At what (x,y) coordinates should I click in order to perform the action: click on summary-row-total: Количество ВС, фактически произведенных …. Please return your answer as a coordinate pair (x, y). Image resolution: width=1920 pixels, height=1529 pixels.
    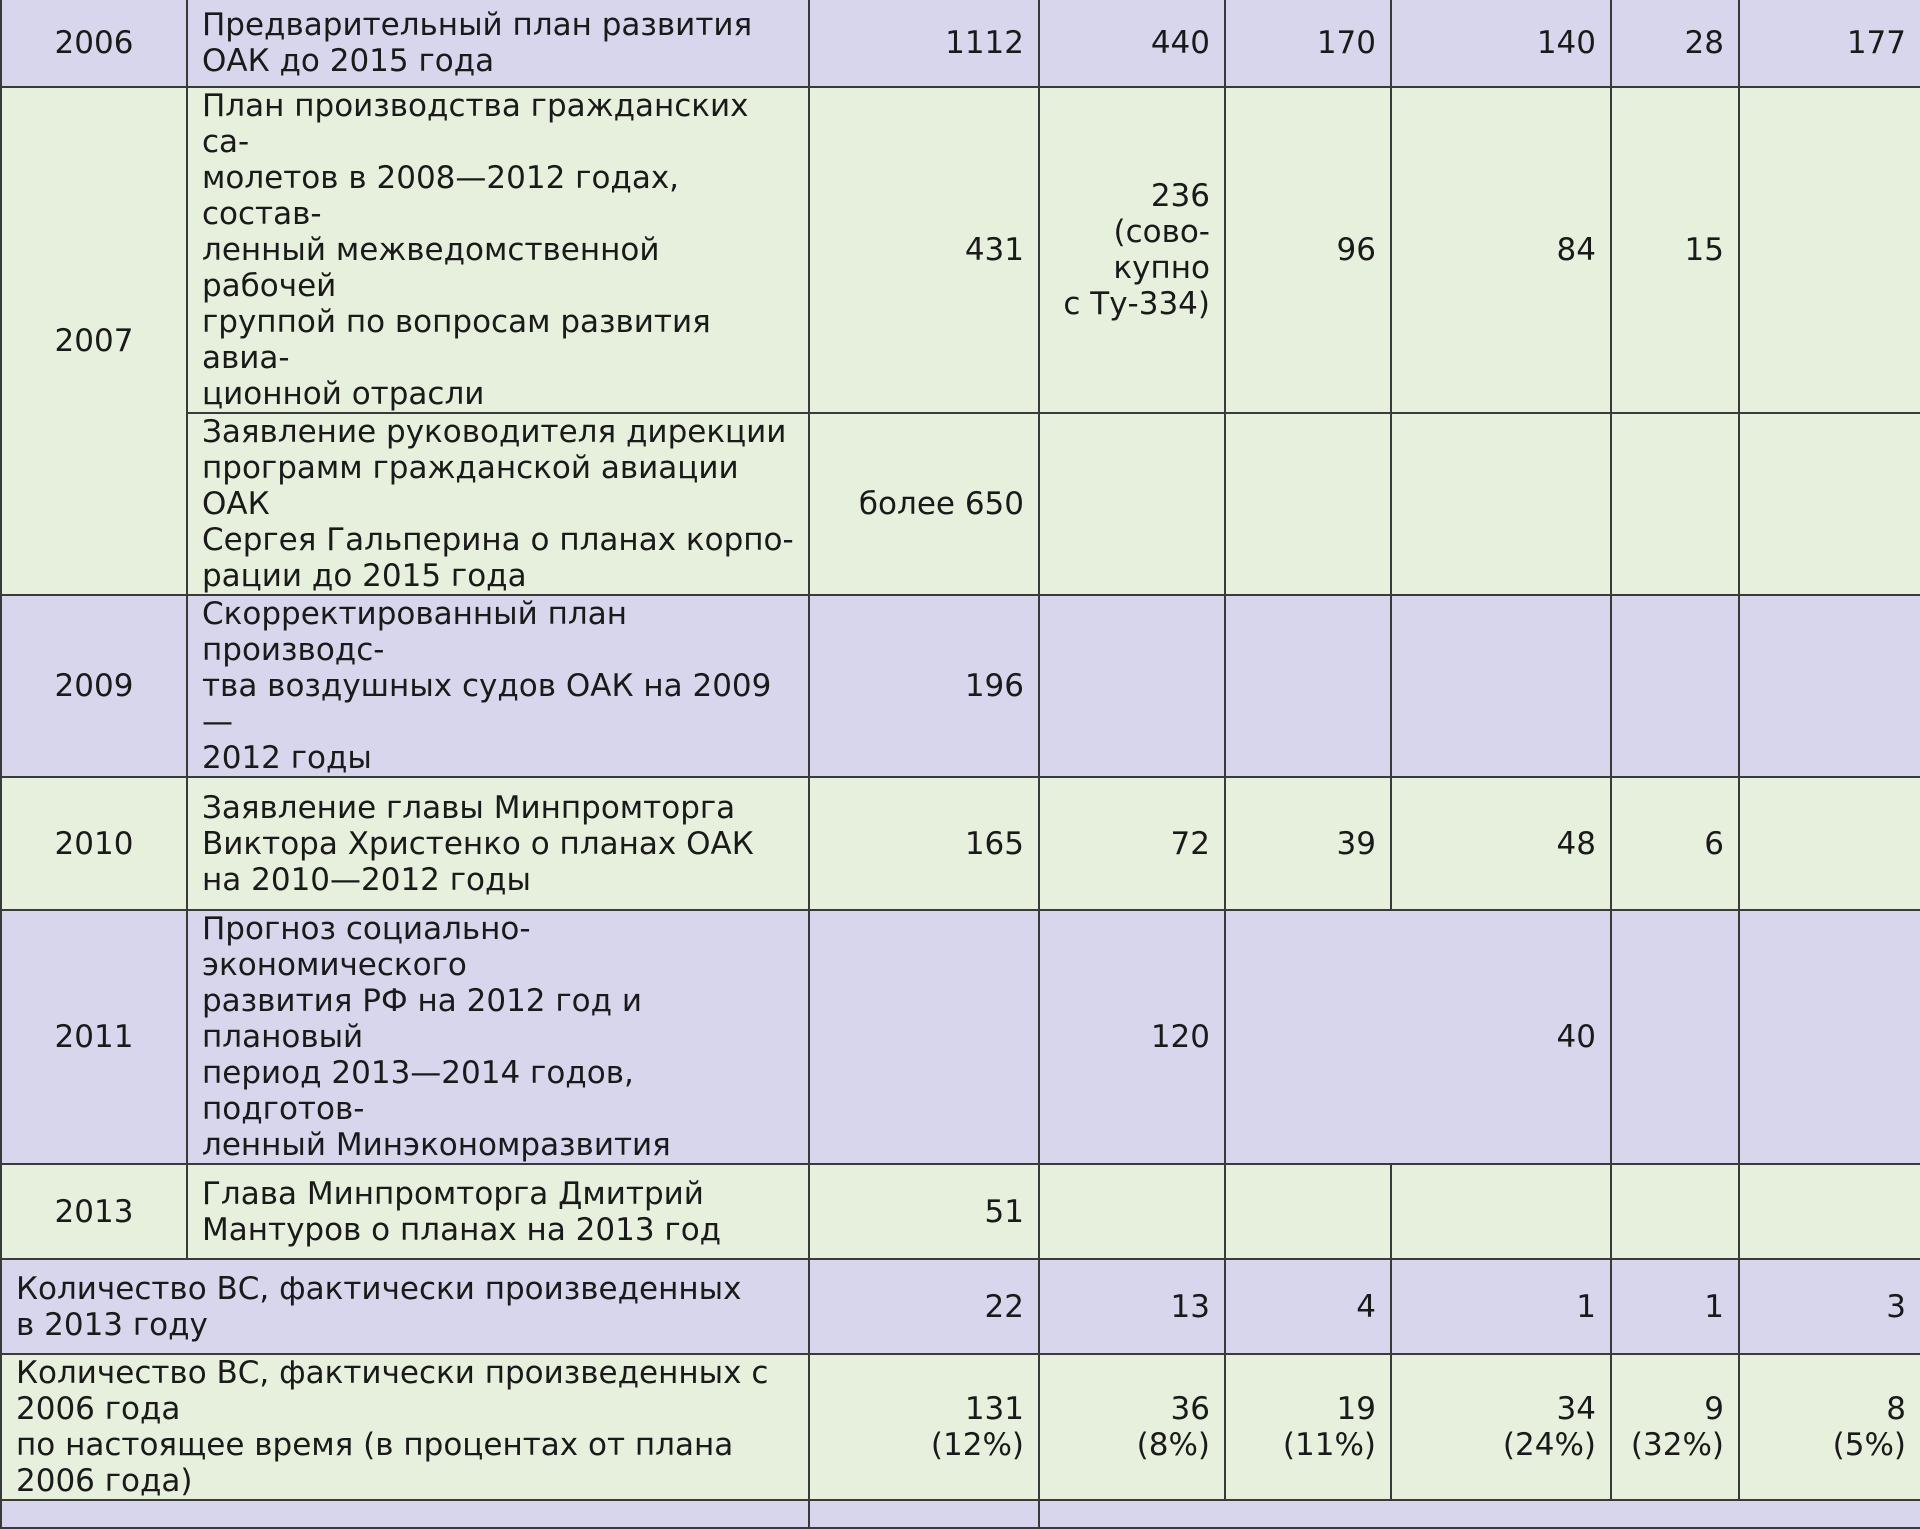
    Looking at the image, I should click on (960, 1427).